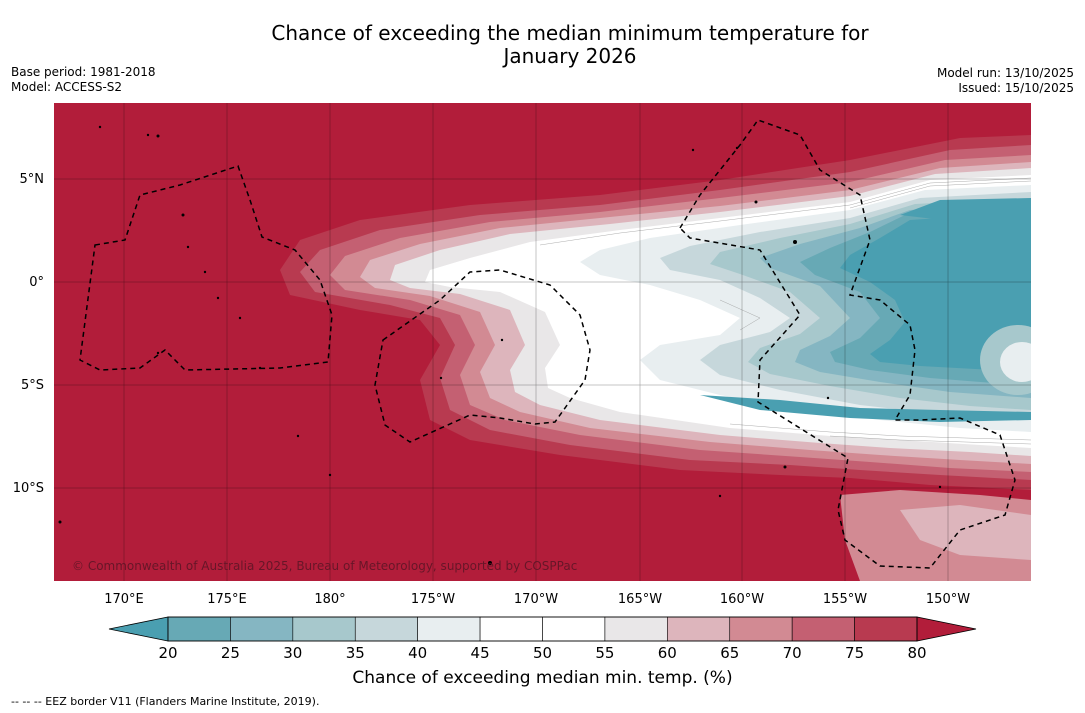 The height and width of the screenshot is (713, 1085). I want to click on lat-tick-label: 0°, so click(36, 282).